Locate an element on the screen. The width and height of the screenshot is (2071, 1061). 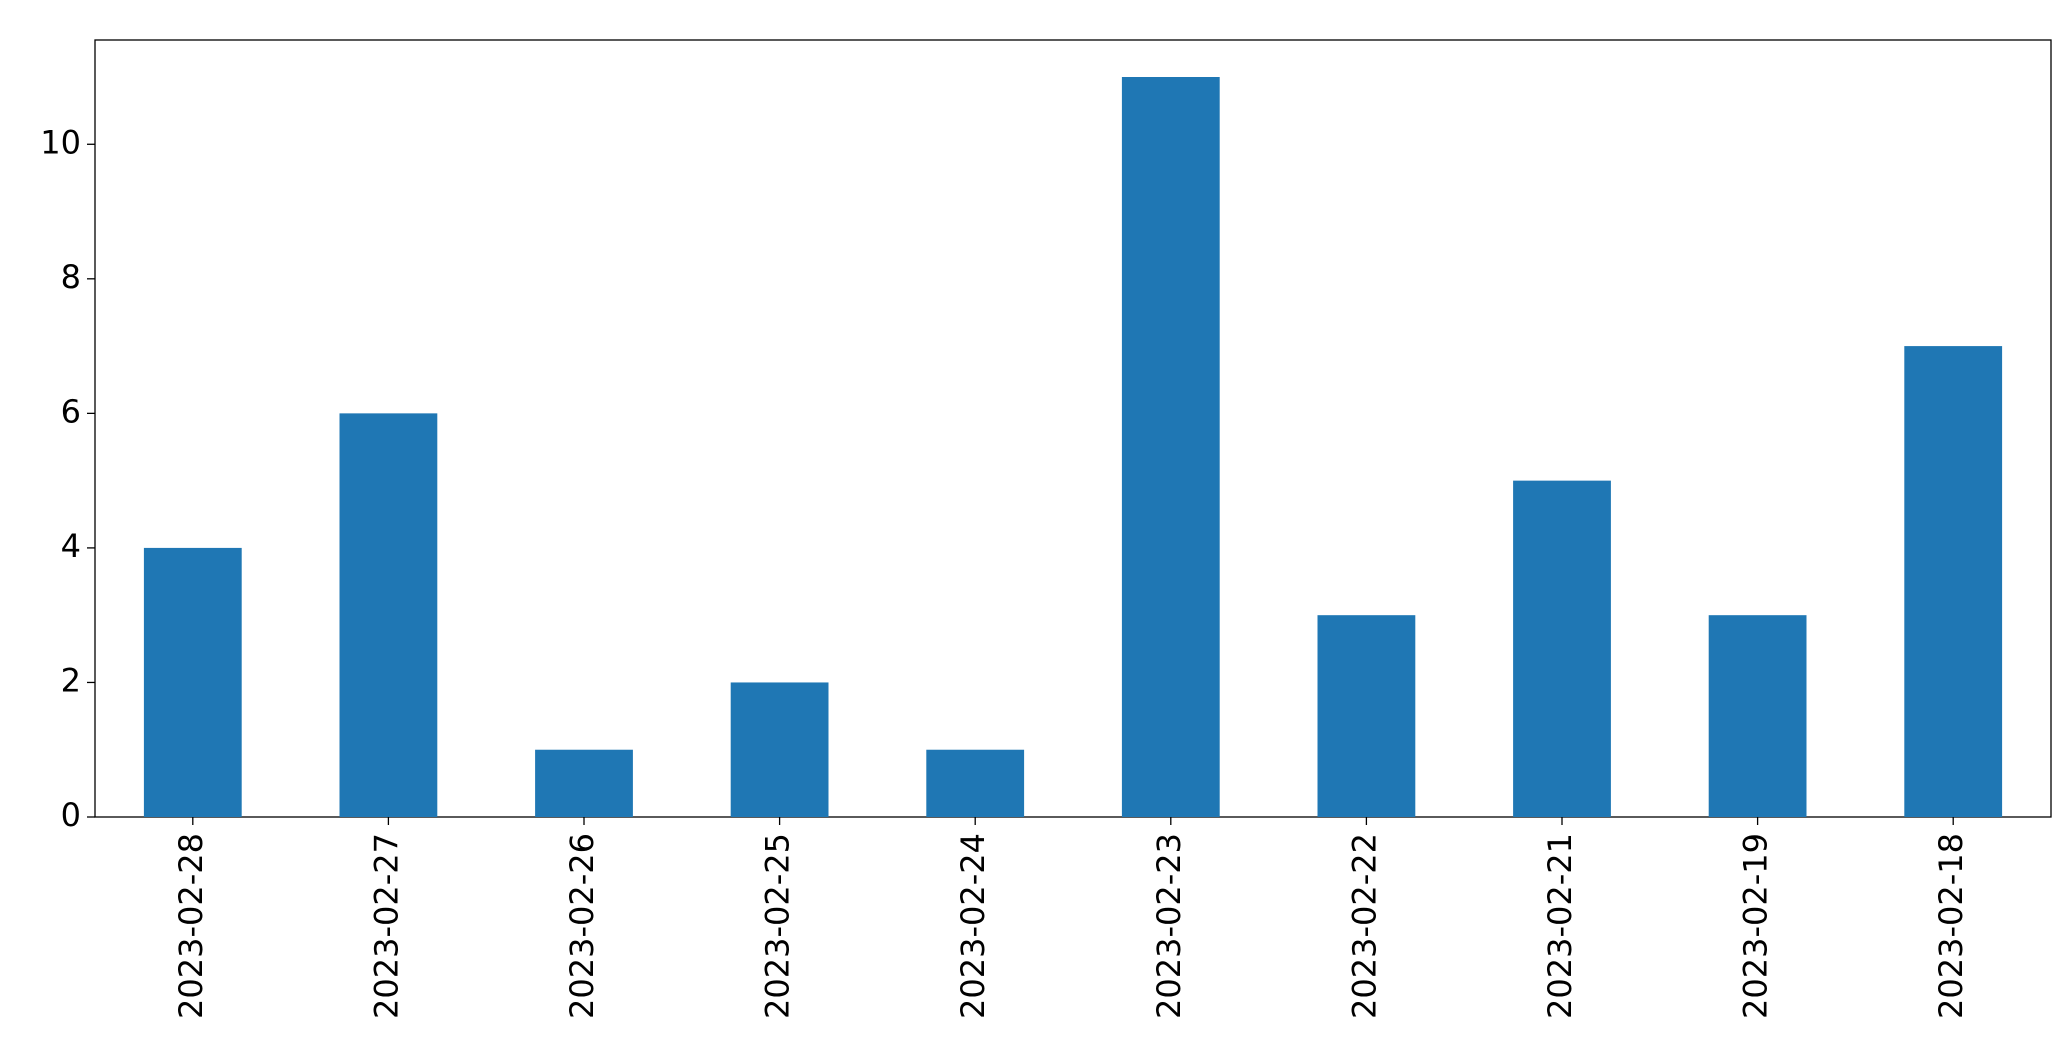
y-tick-label: 8 is located at coordinates (71, 277).